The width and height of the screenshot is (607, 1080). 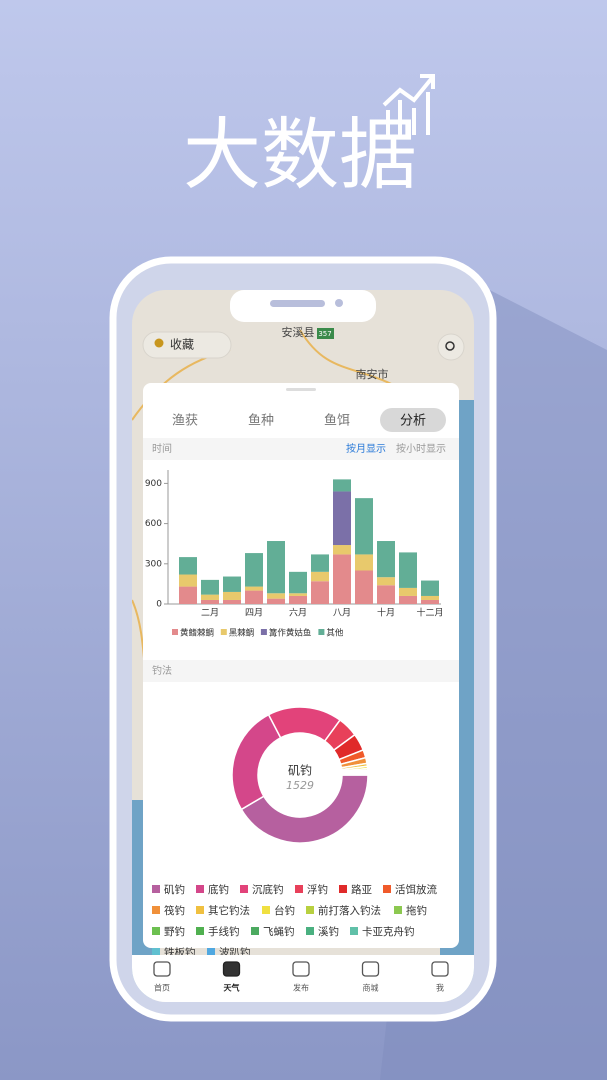 What do you see at coordinates (261, 421) in the screenshot?
I see `tab: 鱼种` at bounding box center [261, 421].